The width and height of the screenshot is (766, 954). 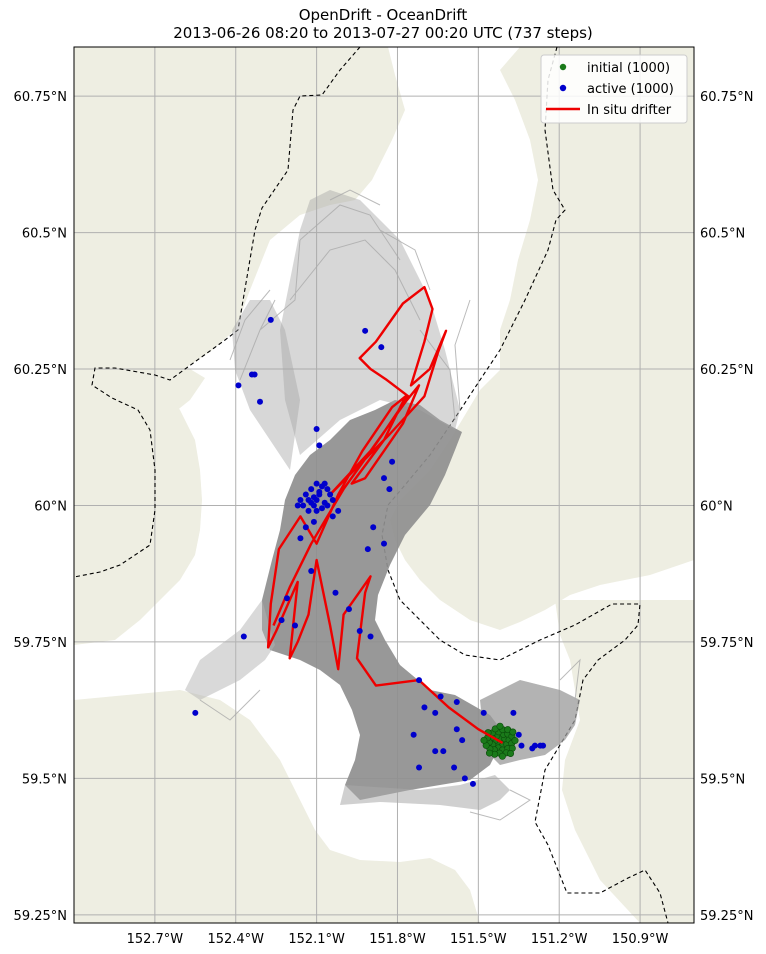 What do you see at coordinates (726, 97) in the screenshot?
I see `lat-tick-label-right: 60.75°N` at bounding box center [726, 97].